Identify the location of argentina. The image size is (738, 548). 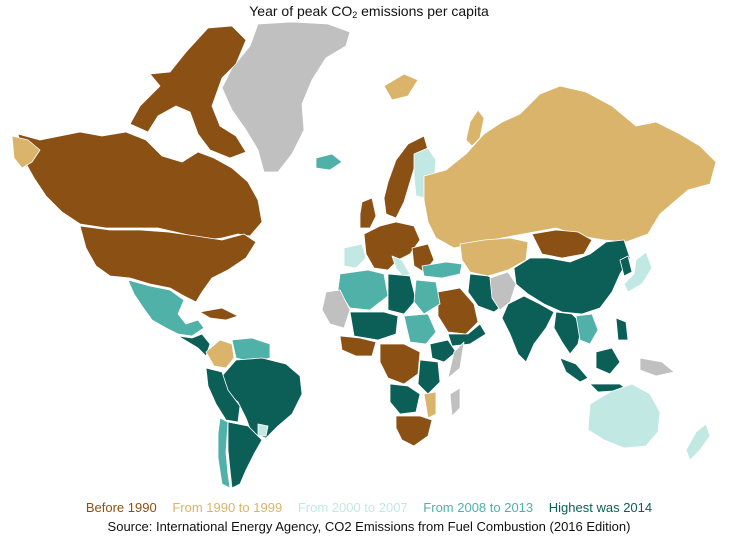
(245, 455).